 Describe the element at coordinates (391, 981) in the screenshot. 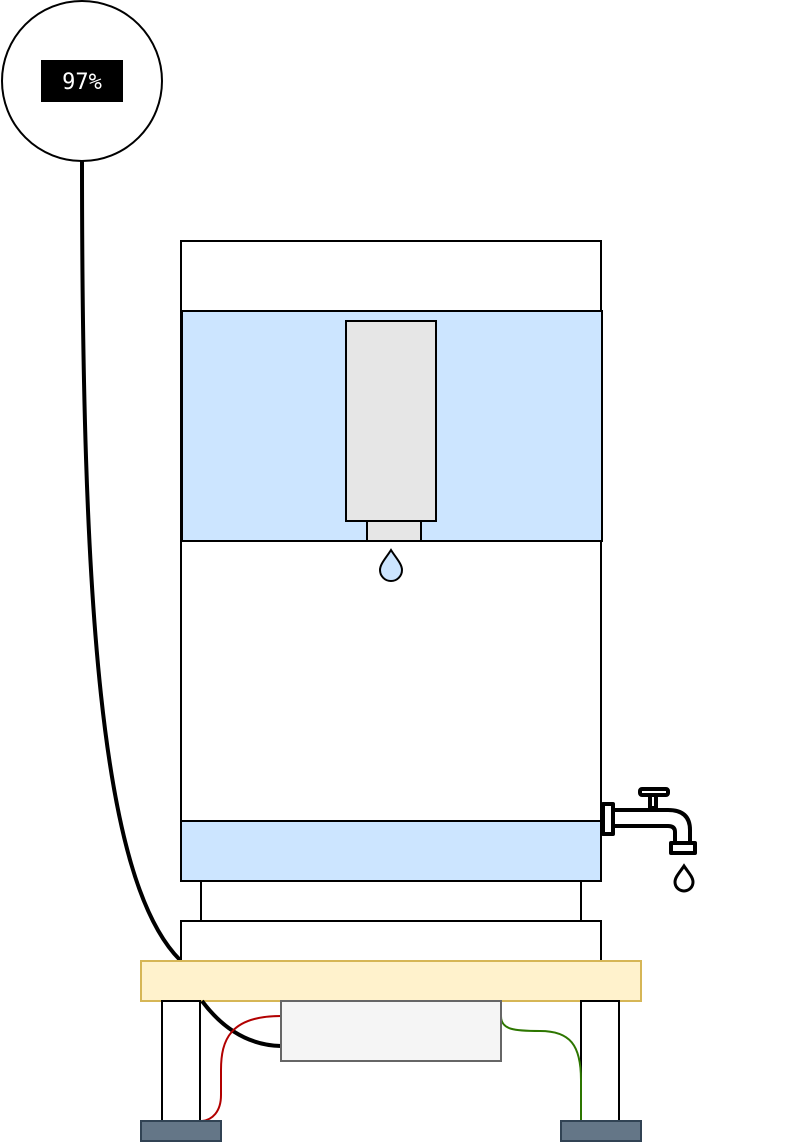

I see `base-plate` at that location.